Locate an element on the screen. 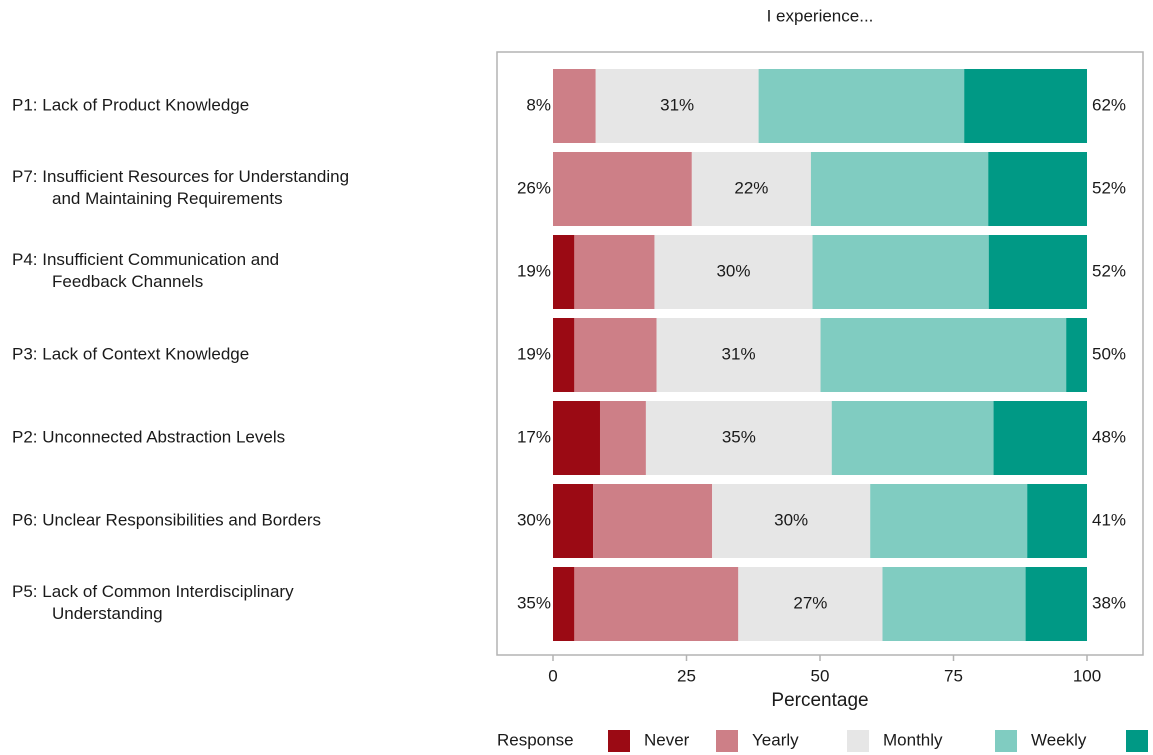  center-label: 35% is located at coordinates (739, 436).